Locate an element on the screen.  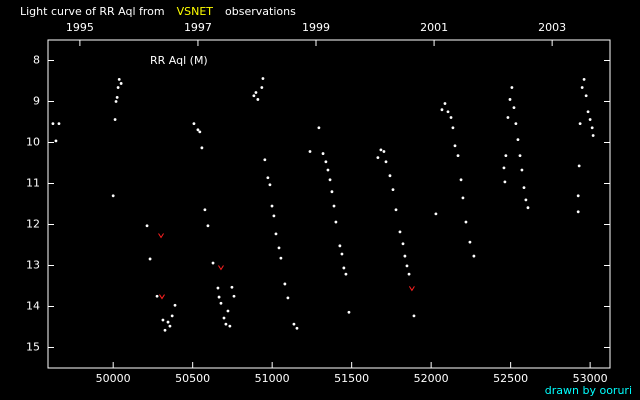
x2-tick-label: 1997 is located at coordinates (198, 27).